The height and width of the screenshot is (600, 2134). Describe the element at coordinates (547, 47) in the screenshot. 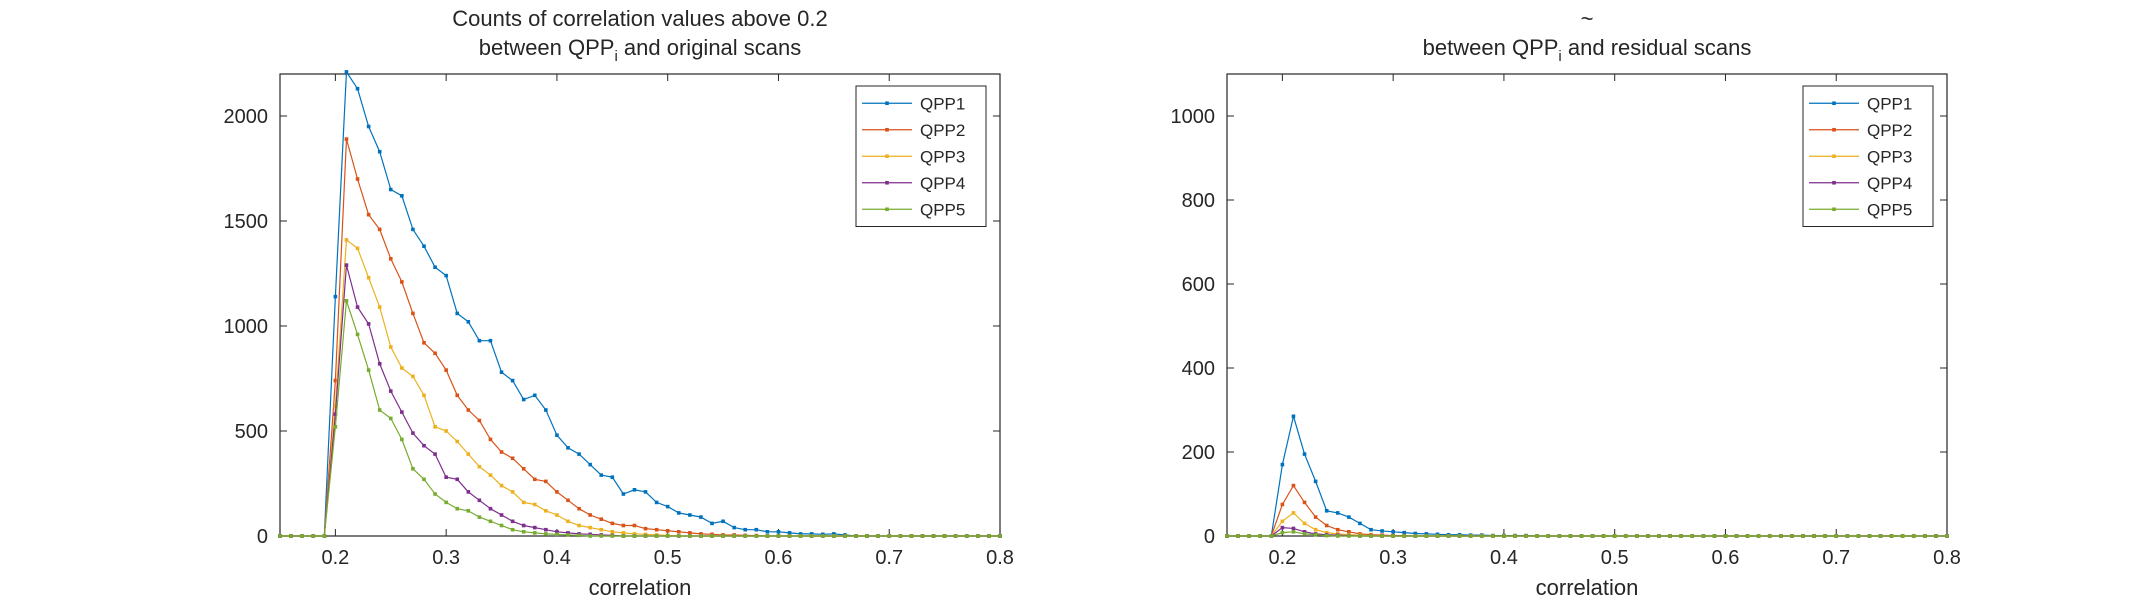

I see `left-chart-title-line2-pre: between QPP` at that location.